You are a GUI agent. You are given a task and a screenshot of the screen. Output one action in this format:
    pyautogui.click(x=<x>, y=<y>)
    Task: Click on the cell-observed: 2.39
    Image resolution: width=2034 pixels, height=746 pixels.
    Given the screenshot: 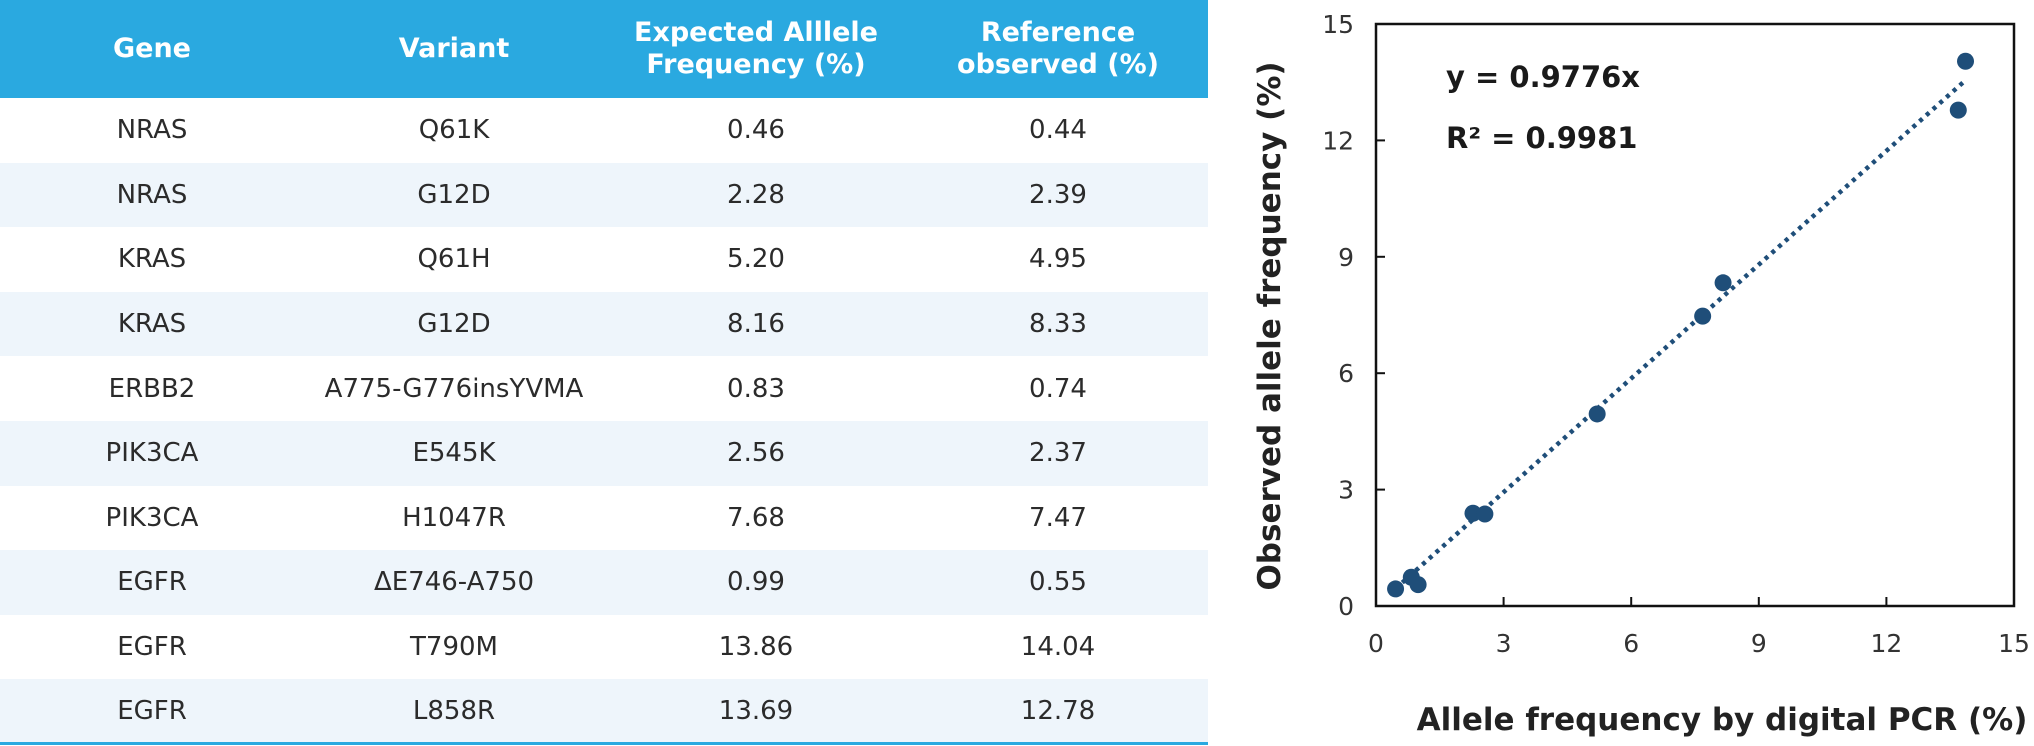 What is the action you would take?
    pyautogui.click(x=1058, y=194)
    